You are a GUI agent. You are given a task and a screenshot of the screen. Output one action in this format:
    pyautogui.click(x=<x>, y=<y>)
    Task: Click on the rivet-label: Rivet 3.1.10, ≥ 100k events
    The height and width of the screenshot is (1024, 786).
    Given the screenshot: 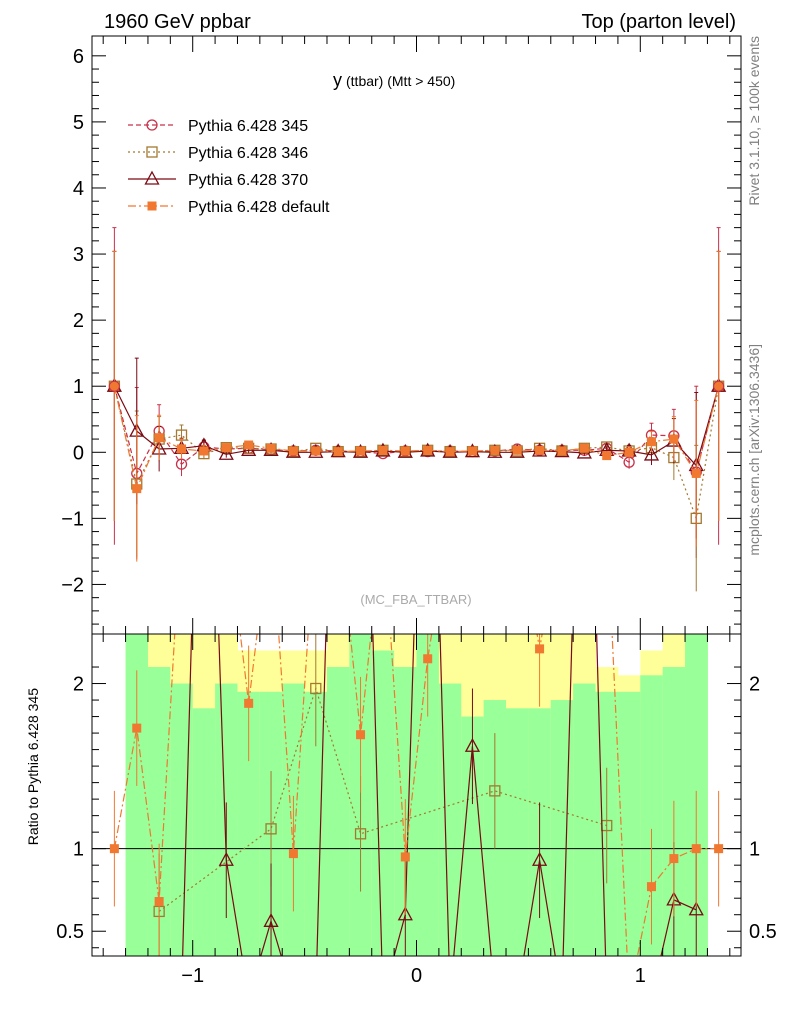 What is the action you would take?
    pyautogui.click(x=754, y=121)
    